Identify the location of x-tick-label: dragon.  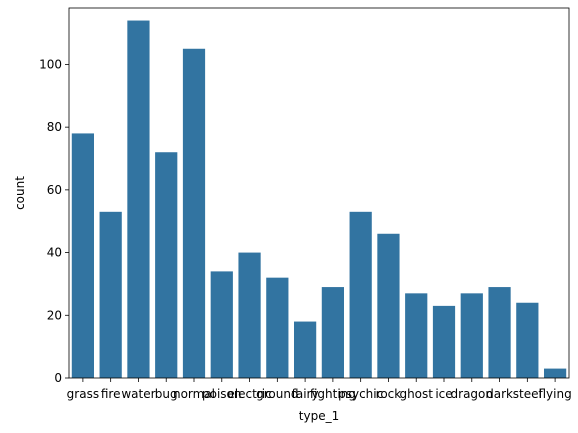
(472, 394).